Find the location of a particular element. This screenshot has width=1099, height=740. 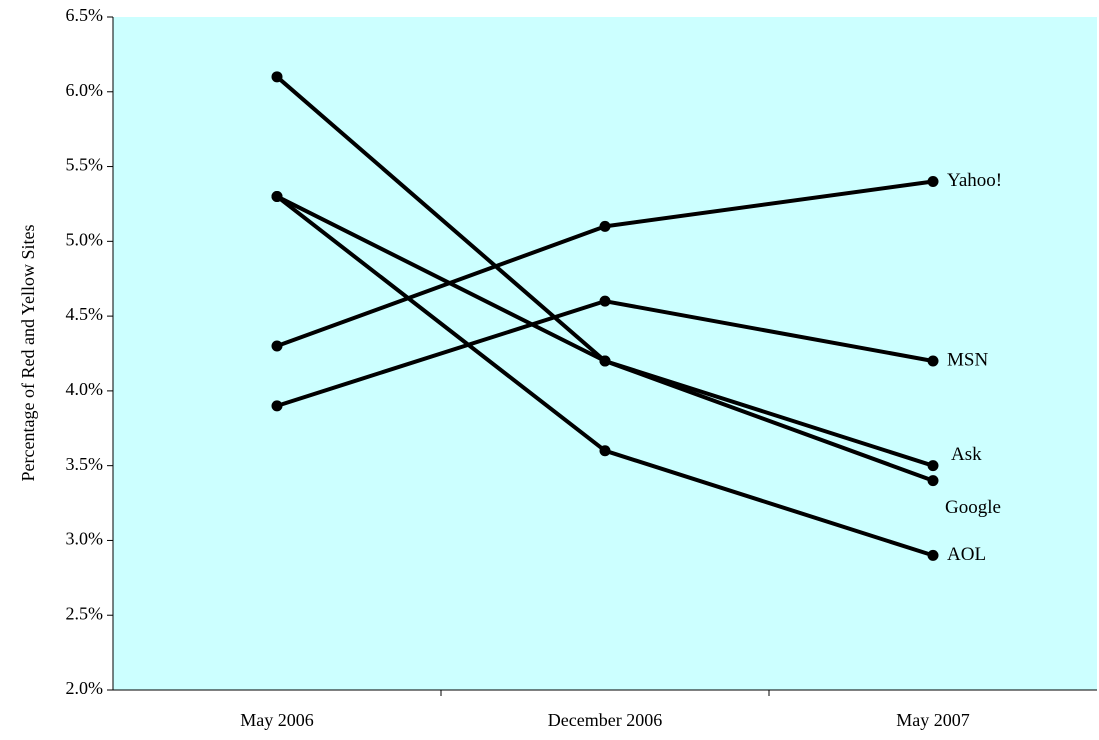

y-axis-ticks: 2.0% 2.5% 3.0% 3.5% 4.0% 4.5% 5.0% 5.5% 6.0% 6.5% is located at coordinates (89, 351).